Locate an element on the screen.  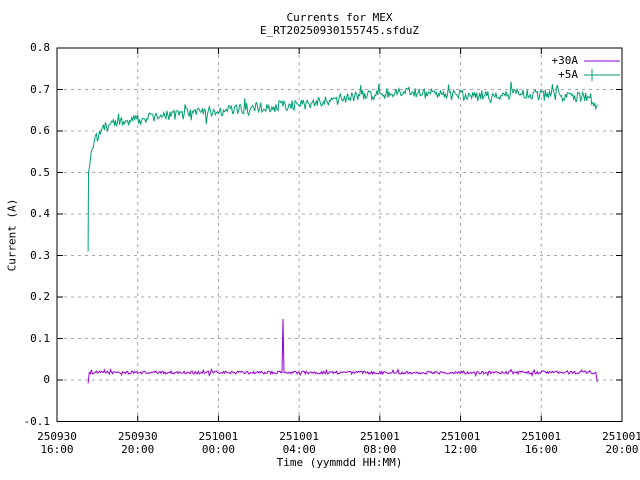
y-tick-label: 0.8 is located at coordinates (40, 47).